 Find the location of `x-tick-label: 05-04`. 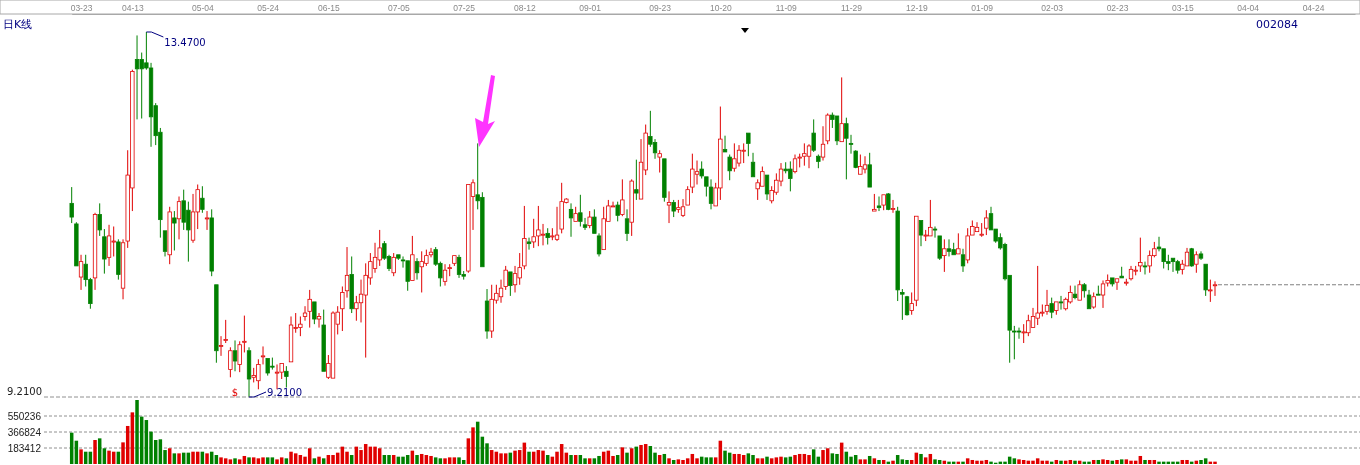

x-tick-label: 05-04 is located at coordinates (202, 8).